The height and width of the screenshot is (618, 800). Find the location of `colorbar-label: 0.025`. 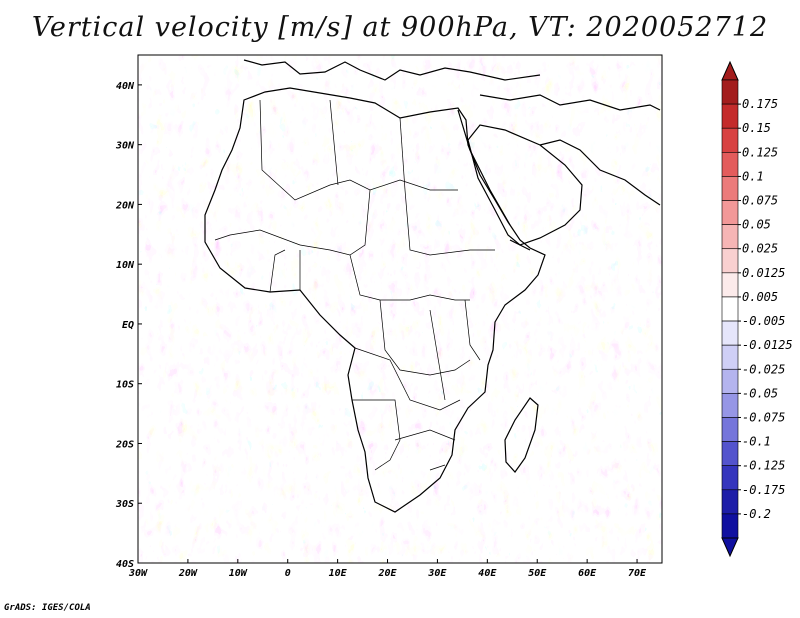

colorbar-label: 0.025 is located at coordinates (760, 249).